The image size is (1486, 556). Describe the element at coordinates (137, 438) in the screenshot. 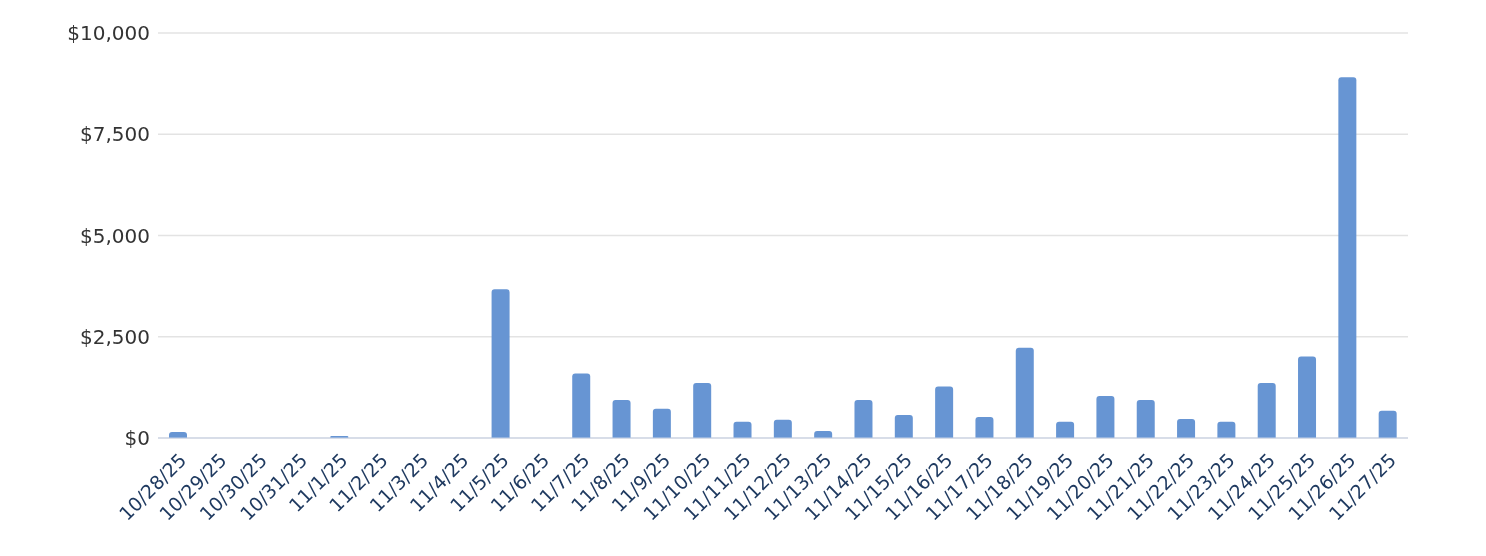

I see `y-tick-label: $0` at that location.